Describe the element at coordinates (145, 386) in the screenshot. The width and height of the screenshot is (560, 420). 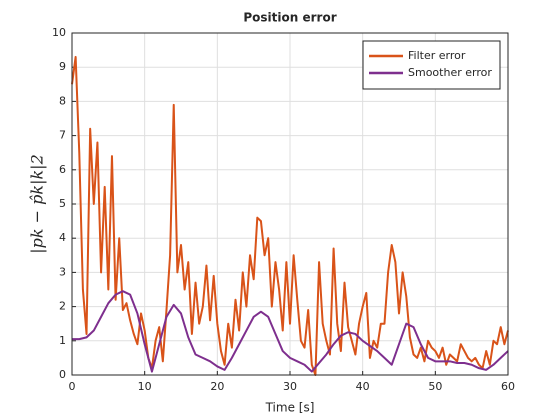
I see `x-tick-label: 10` at that location.